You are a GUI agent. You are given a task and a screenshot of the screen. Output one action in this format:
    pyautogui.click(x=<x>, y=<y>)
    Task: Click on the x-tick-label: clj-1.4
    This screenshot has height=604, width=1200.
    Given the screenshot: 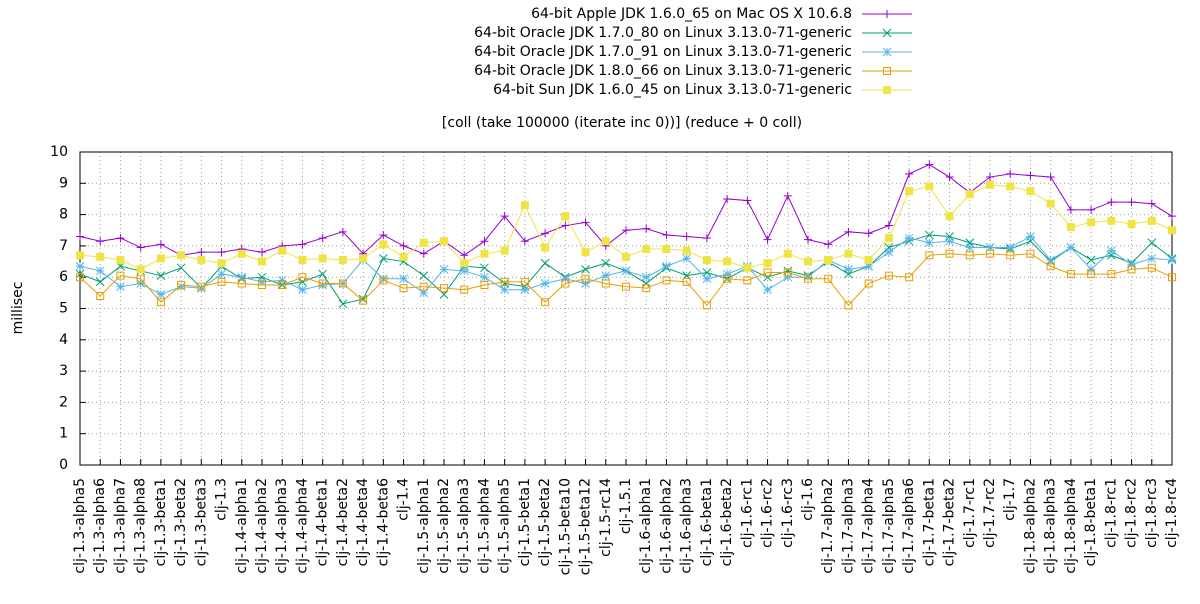 What is the action you would take?
    pyautogui.click(x=404, y=499)
    